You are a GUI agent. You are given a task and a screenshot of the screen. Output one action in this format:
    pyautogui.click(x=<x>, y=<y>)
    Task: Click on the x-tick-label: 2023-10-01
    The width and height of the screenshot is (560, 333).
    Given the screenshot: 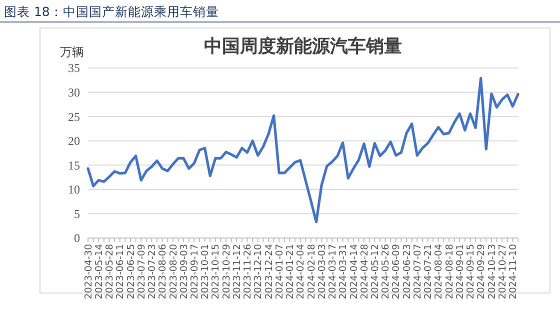 What is the action you would take?
    pyautogui.click(x=206, y=272)
    